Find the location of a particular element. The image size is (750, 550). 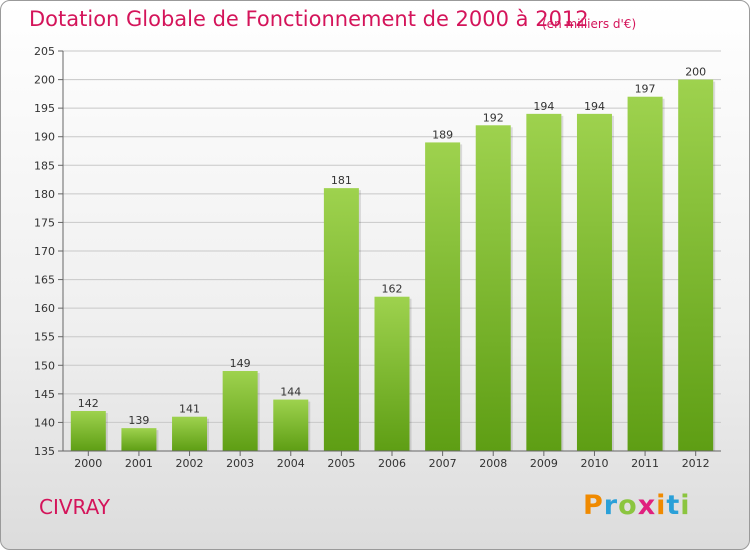

y-tick-label: 150 is located at coordinates (44, 365).